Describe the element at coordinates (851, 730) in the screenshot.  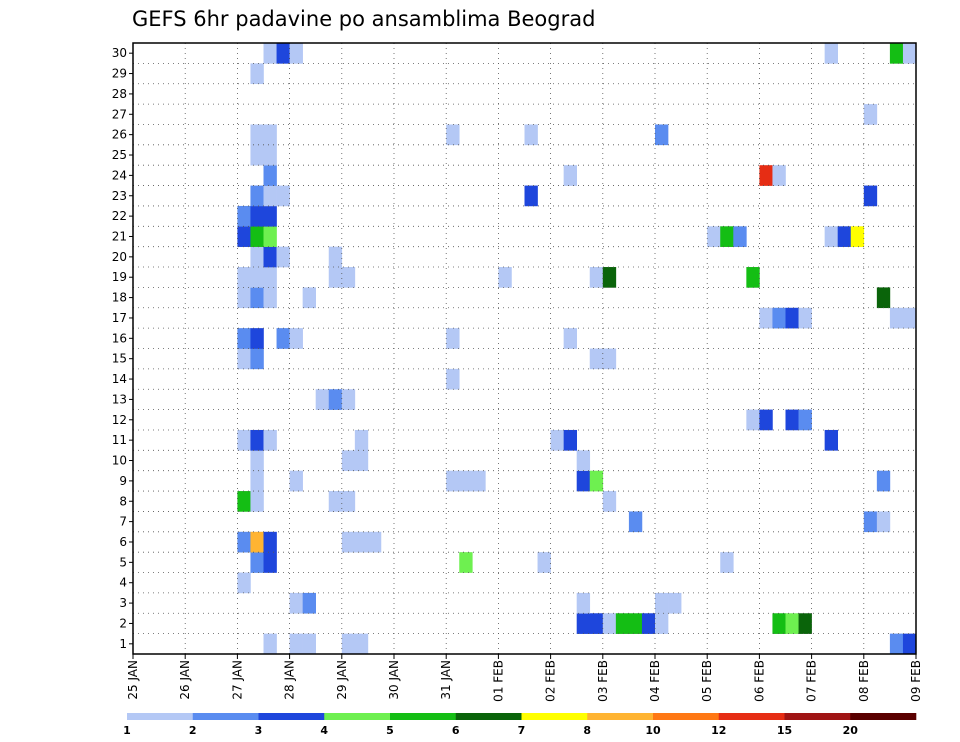
I see `legend-label: 20` at that location.